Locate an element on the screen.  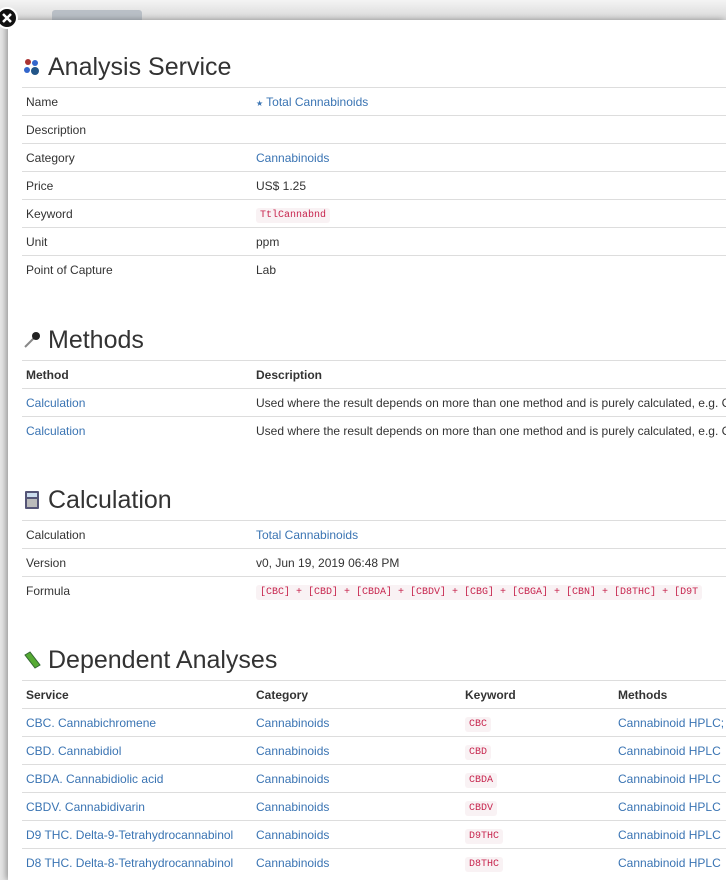
row: Keyword TtlCannabnd is located at coordinates (374, 213).